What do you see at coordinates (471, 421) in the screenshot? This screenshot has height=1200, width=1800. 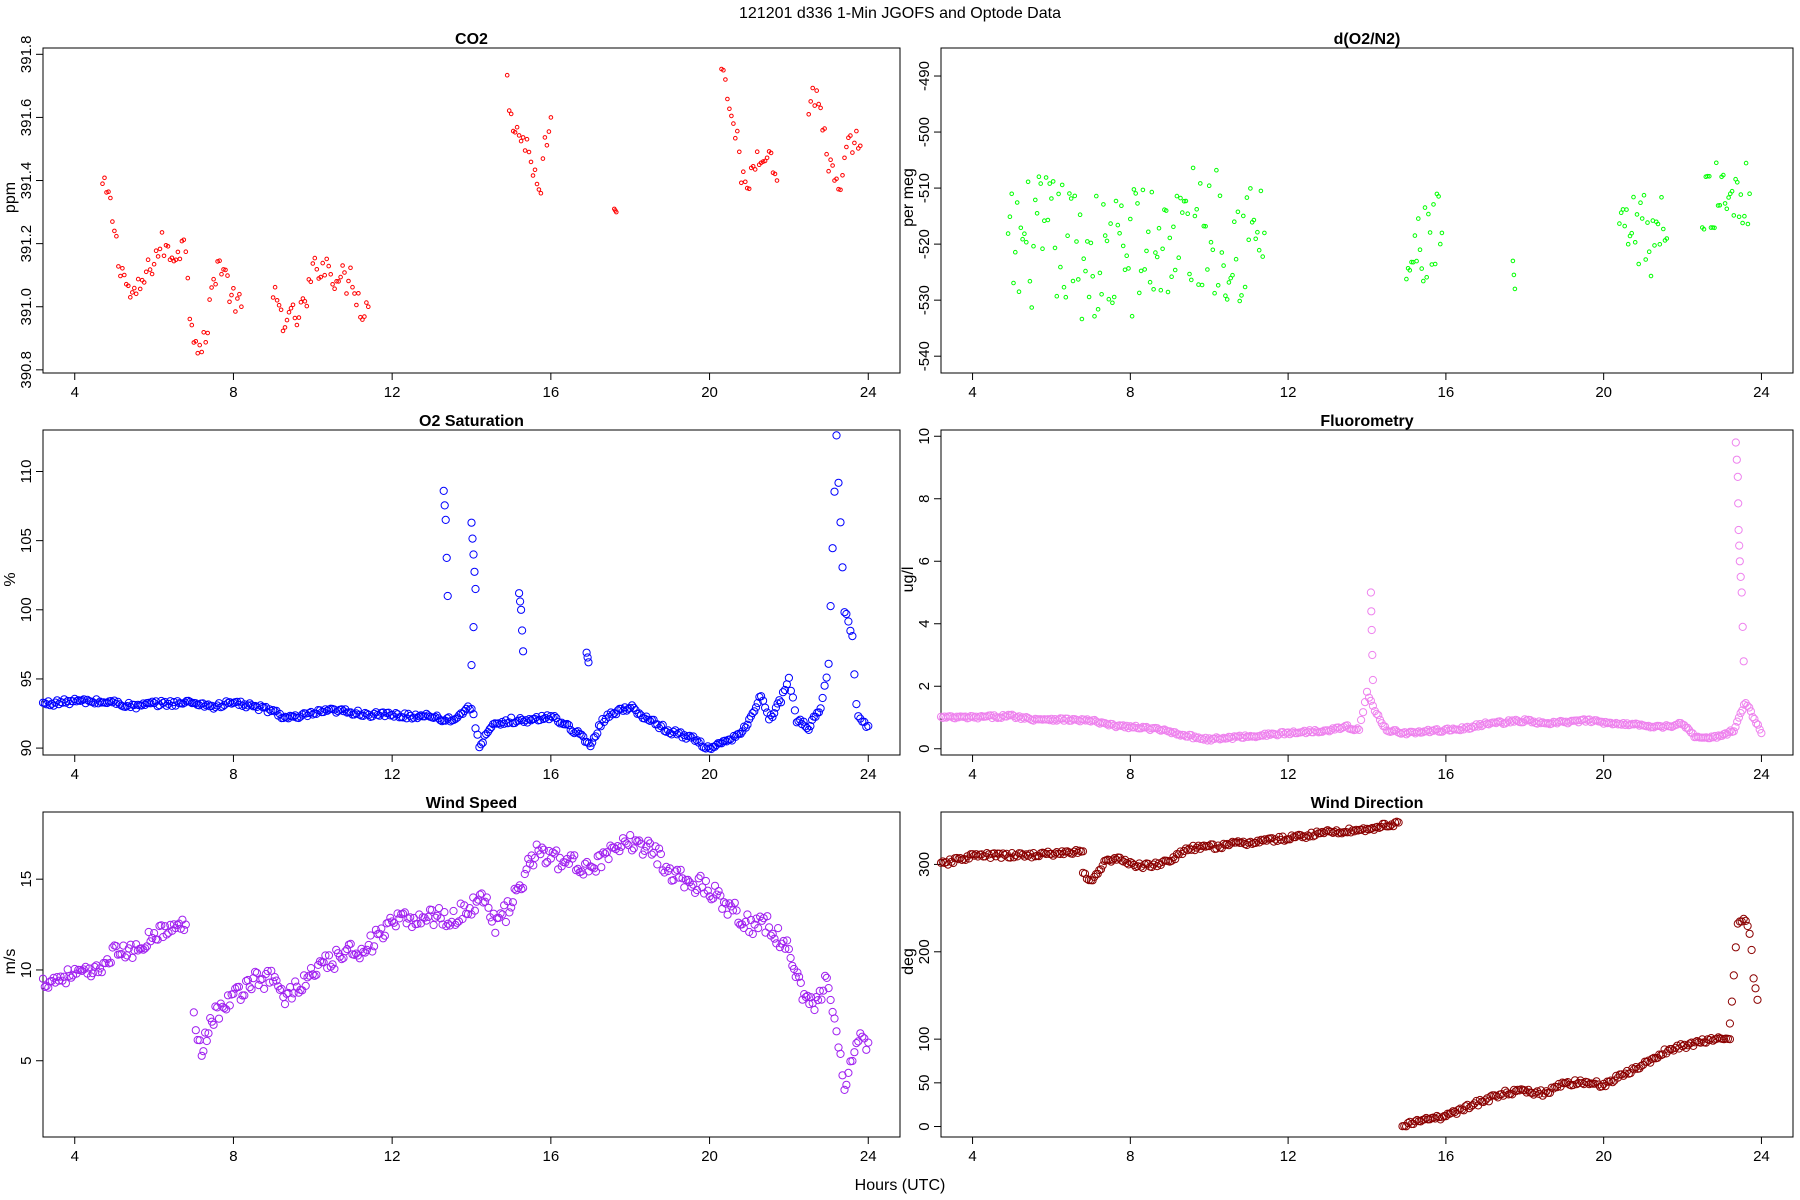 I see `o2sat-title: O2 Saturation` at bounding box center [471, 421].